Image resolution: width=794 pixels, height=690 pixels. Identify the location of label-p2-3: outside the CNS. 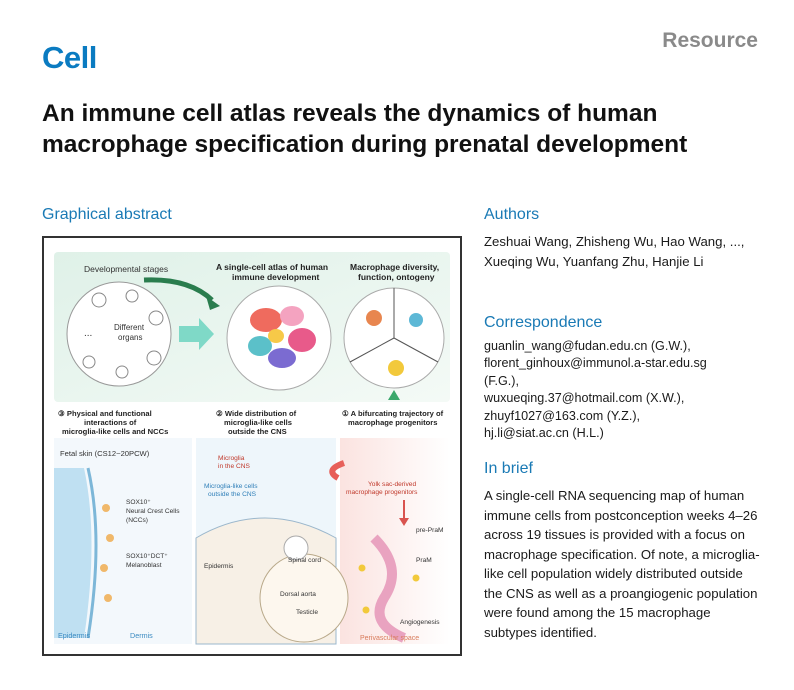
(257, 431).